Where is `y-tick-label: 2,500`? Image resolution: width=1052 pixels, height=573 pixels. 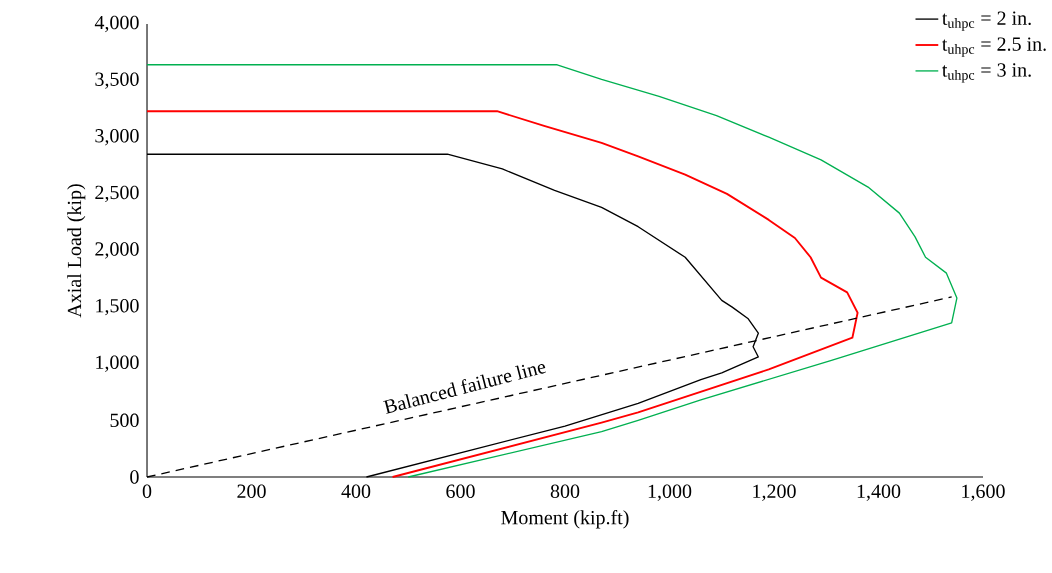 y-tick-label: 2,500 is located at coordinates (117, 194).